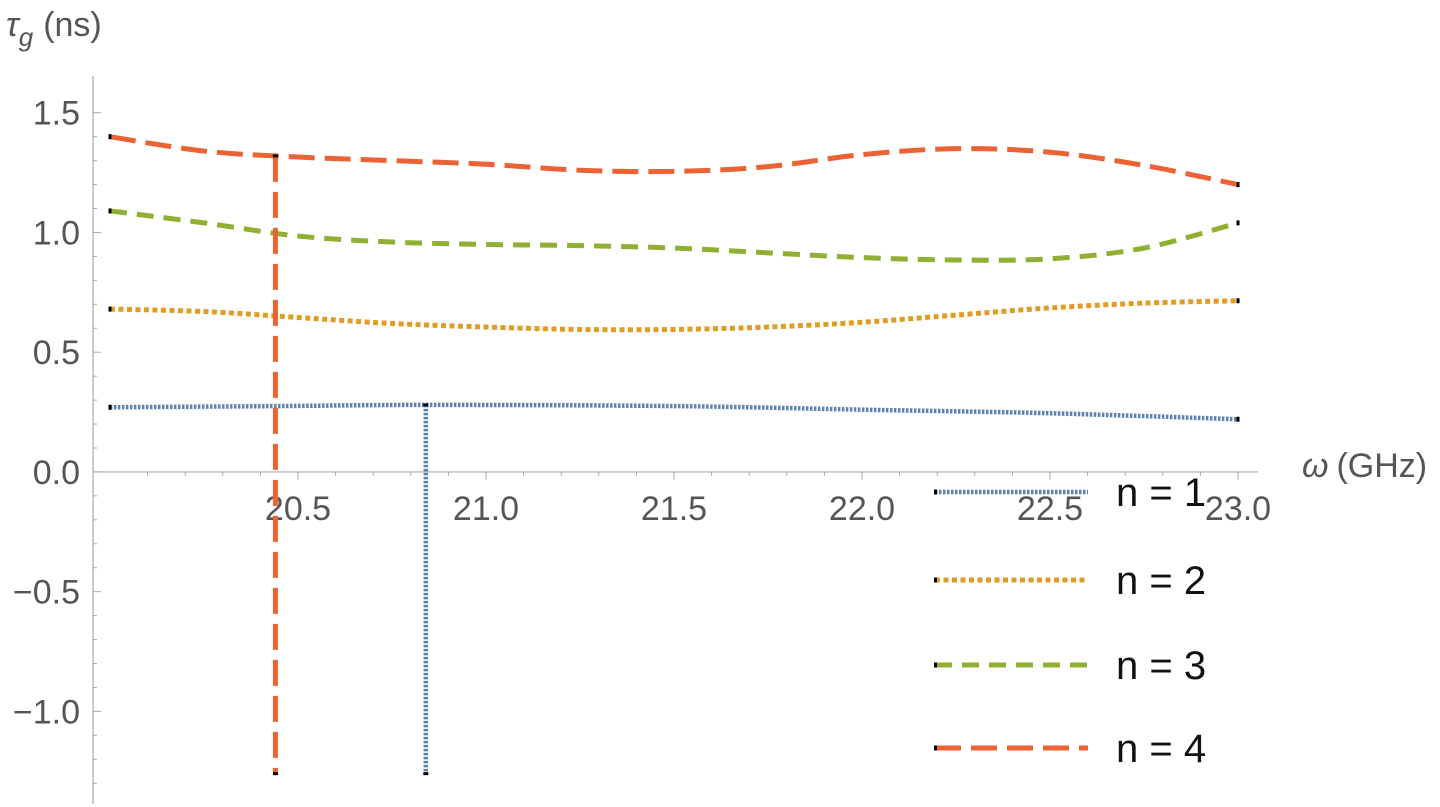 Image resolution: width=1440 pixels, height=807 pixels. What do you see at coordinates (46, 413) in the screenshot?
I see `y-tick-labels: −1.0 −0.5 0.0 0.5 1.0 1.5` at bounding box center [46, 413].